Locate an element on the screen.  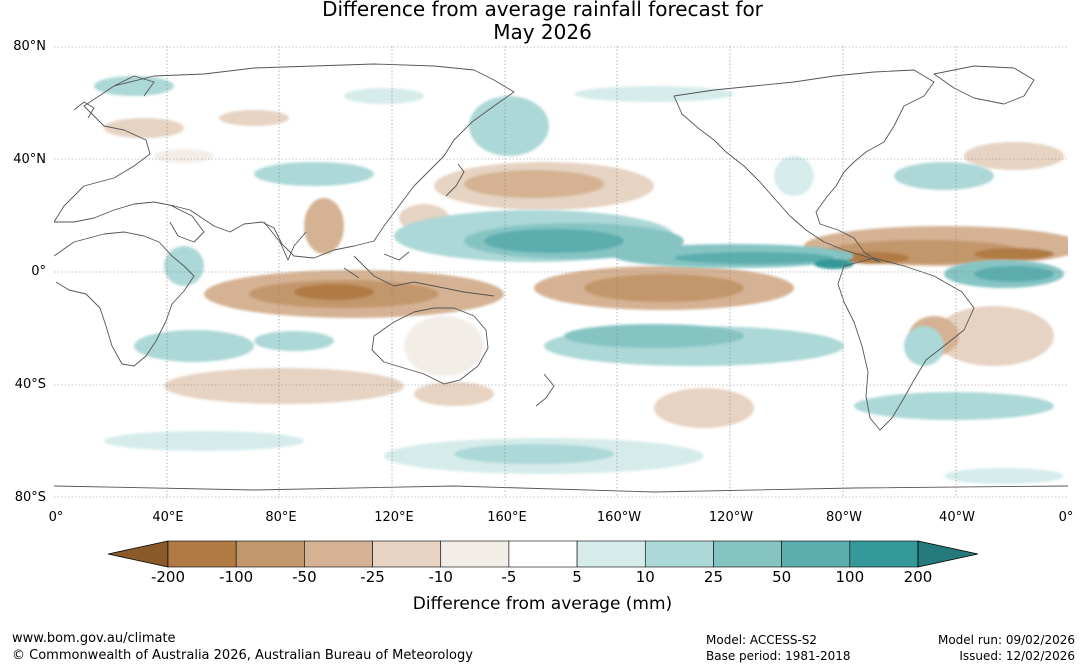
colorbar-tick-label: -25 is located at coordinates (372, 577).